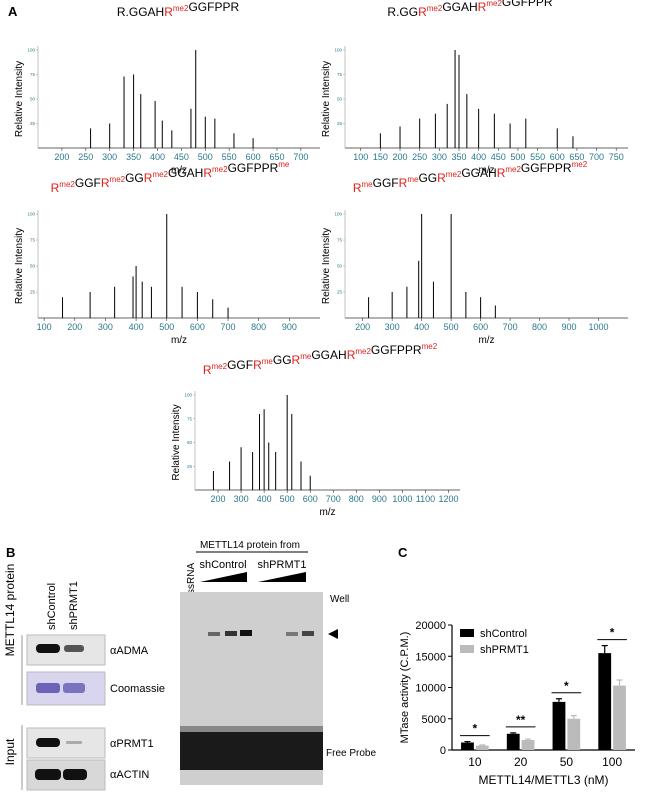 The image size is (647, 798). Describe the element at coordinates (503, 634) in the screenshot. I see `legend-label: shControl` at that location.